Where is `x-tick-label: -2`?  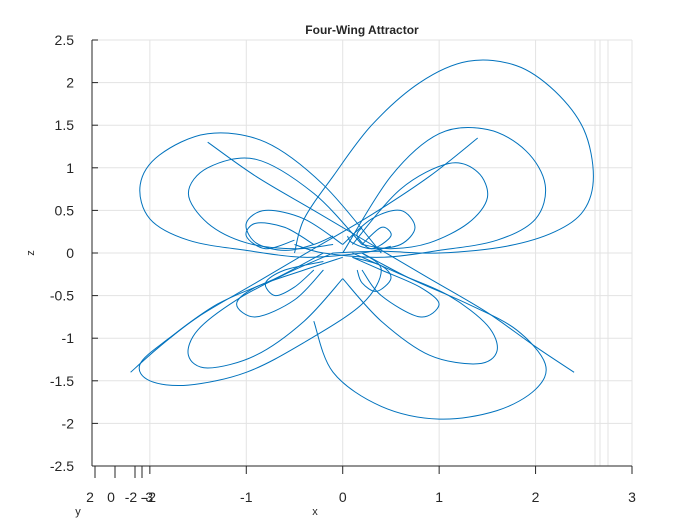
x-tick-label: -2 is located at coordinates (150, 497).